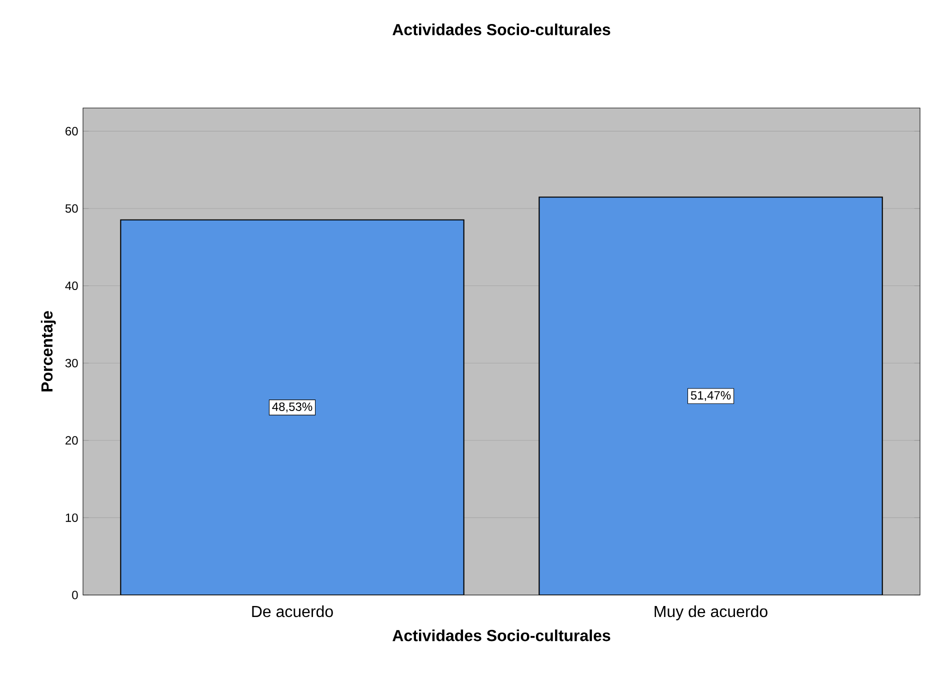 The height and width of the screenshot is (675, 931). What do you see at coordinates (48, 351) in the screenshot?
I see `y-axis-title: Porcentaje` at bounding box center [48, 351].